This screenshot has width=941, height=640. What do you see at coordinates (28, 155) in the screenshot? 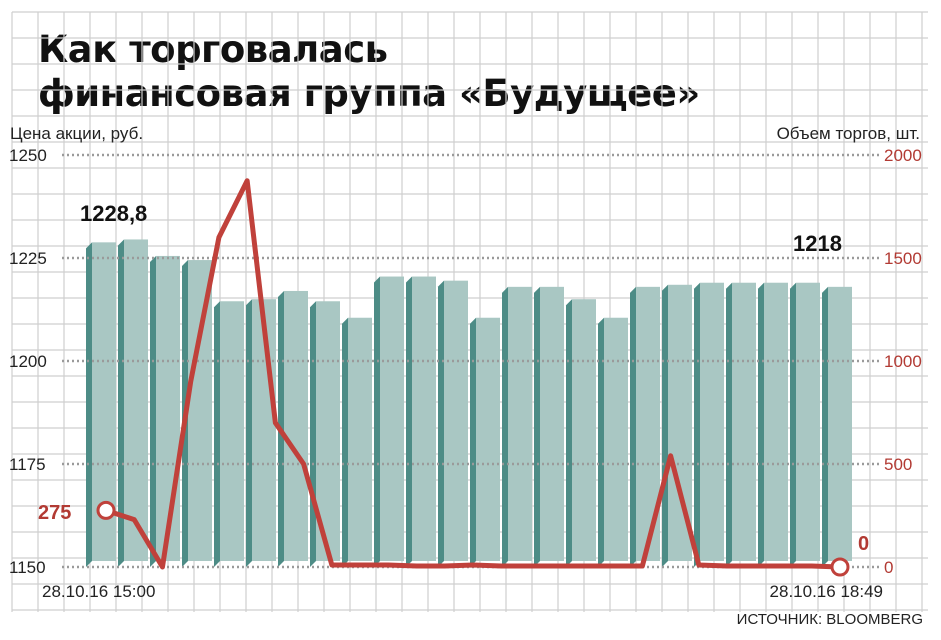
I see `left-tick-label: 1250` at bounding box center [28, 155].